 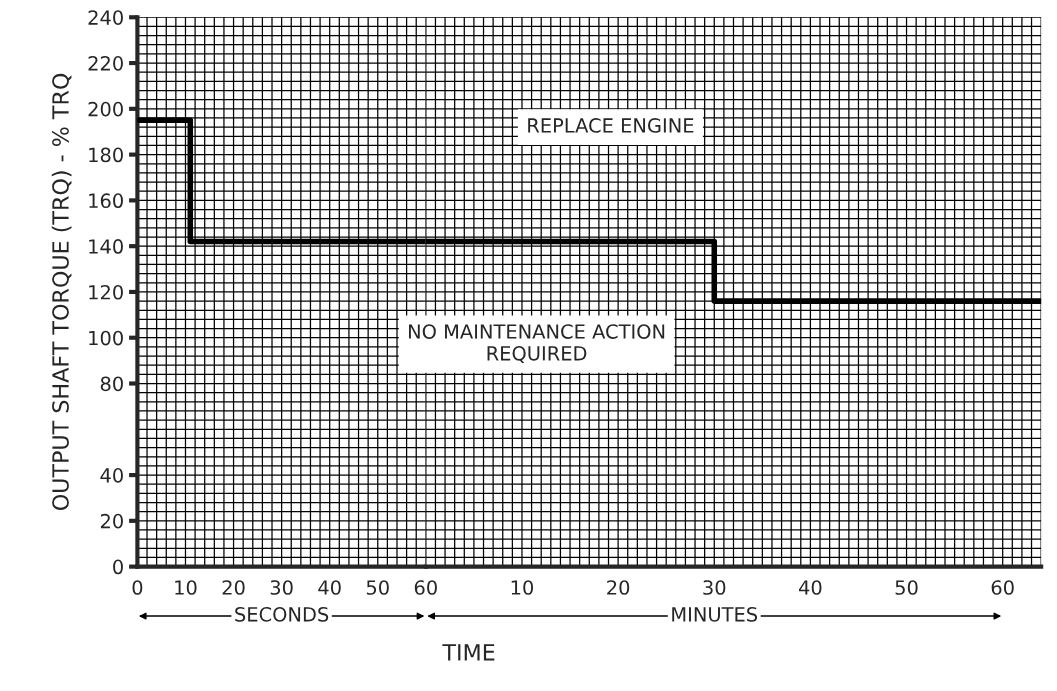 What do you see at coordinates (137, 587) in the screenshot?
I see `x-tick-label: 0` at bounding box center [137, 587].